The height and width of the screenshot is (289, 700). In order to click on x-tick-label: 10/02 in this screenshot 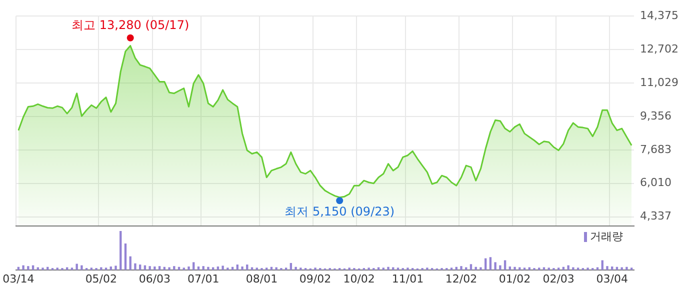, I will do `click(359, 279)`.